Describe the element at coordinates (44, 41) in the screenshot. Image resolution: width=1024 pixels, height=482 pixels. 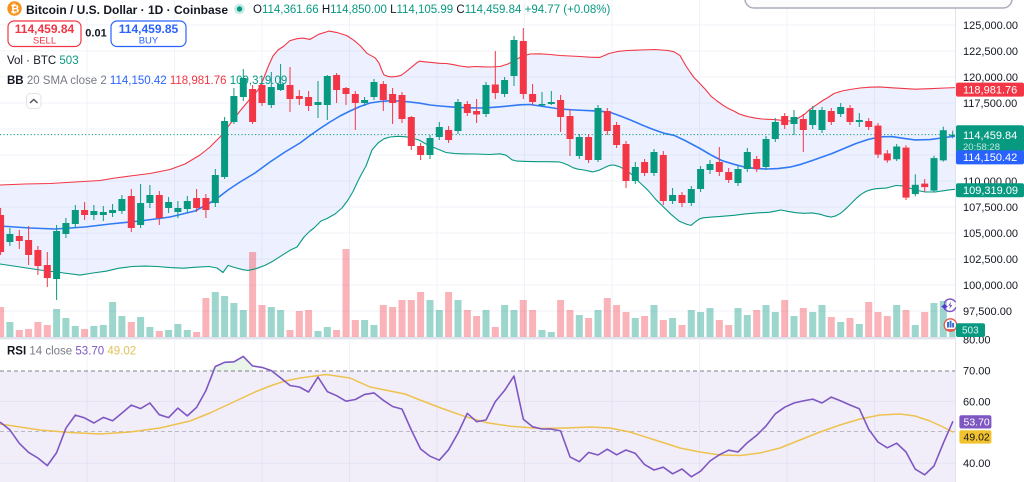
I see `svg-text: SELL` at that location.